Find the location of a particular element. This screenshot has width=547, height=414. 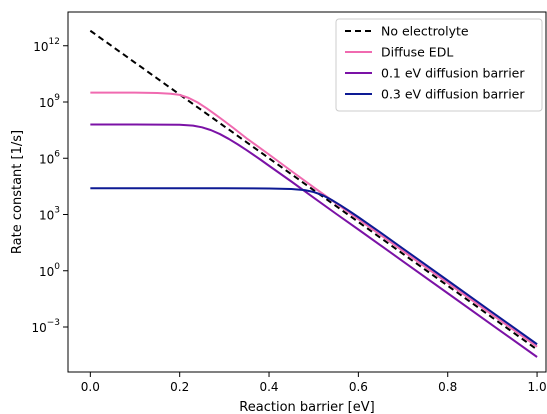

y-tick-label: 10⁹ is located at coordinates (49, 101).